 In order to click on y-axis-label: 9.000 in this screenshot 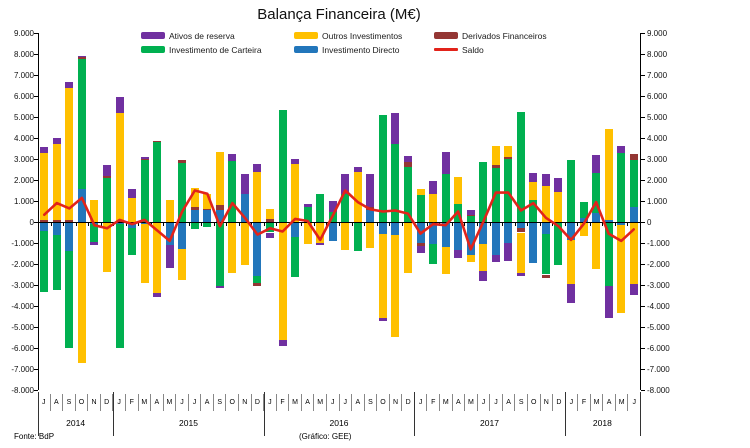, I will do `click(23, 33)`.